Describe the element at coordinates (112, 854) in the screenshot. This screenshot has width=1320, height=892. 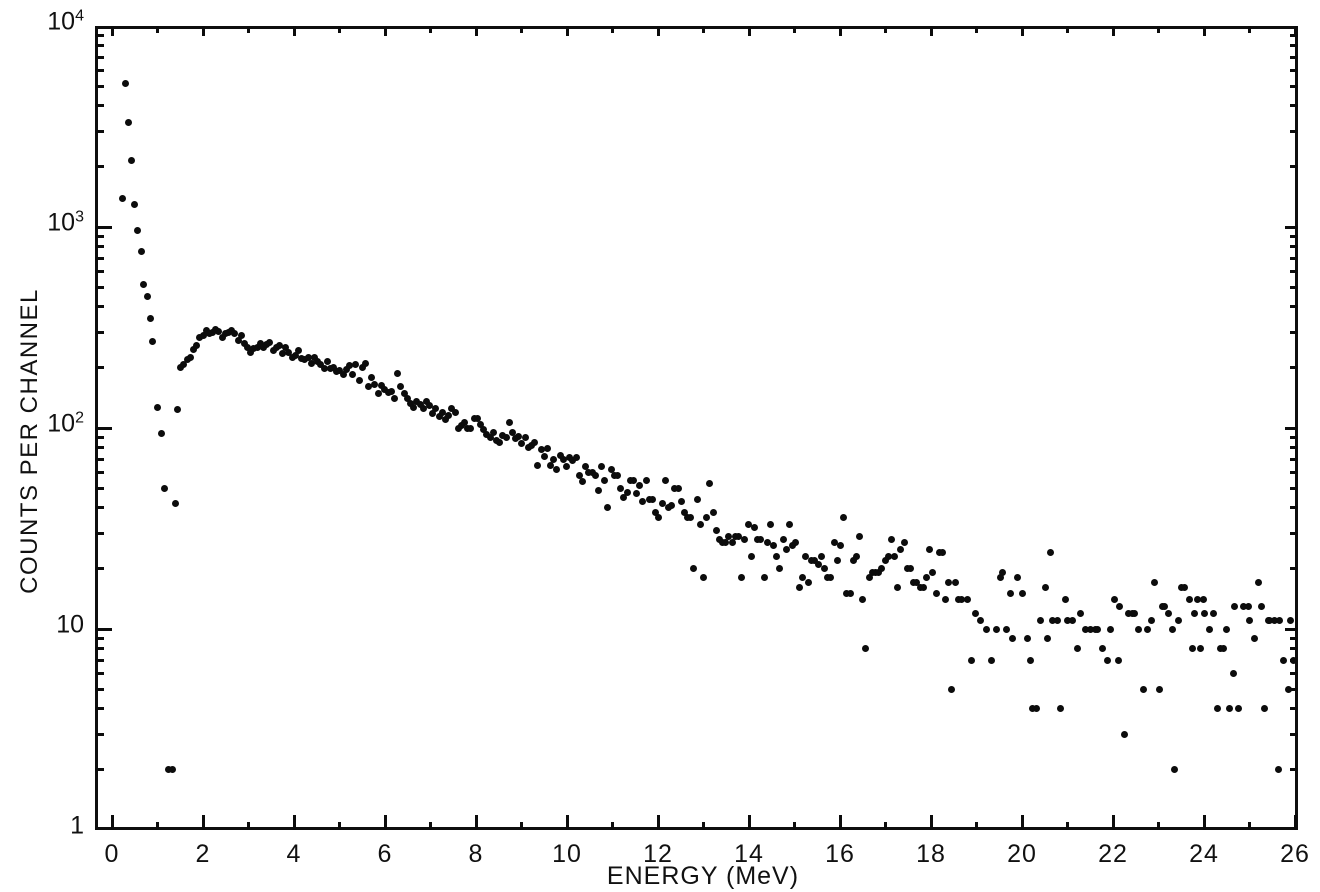
I see `x-axis-tick-label: 0` at that location.